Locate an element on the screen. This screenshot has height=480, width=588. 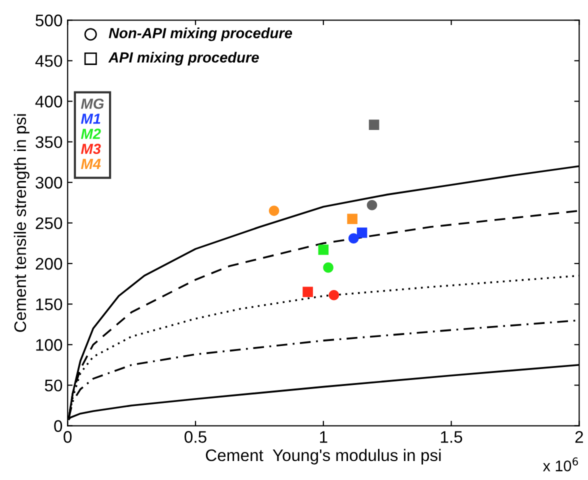
y-tick-label: 450 is located at coordinates (48, 61).